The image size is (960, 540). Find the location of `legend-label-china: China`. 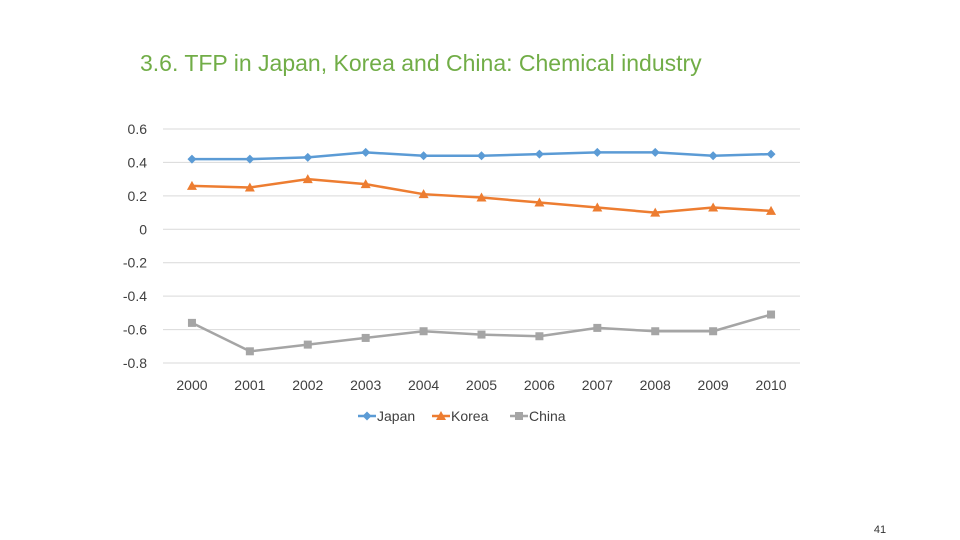

legend-label-china: China is located at coordinates (547, 416).